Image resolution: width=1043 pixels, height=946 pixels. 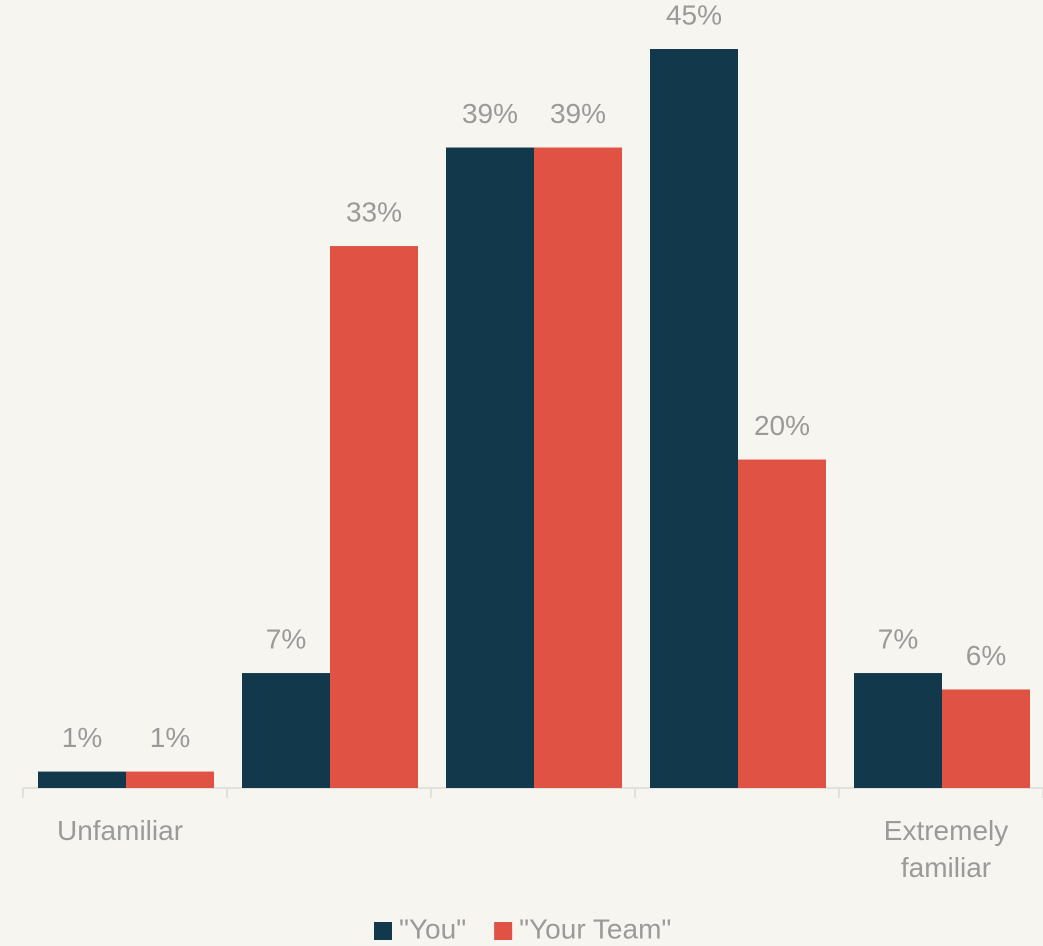 What do you see at coordinates (595, 928) in the screenshot?
I see `legend-label: "Your Team"` at bounding box center [595, 928].